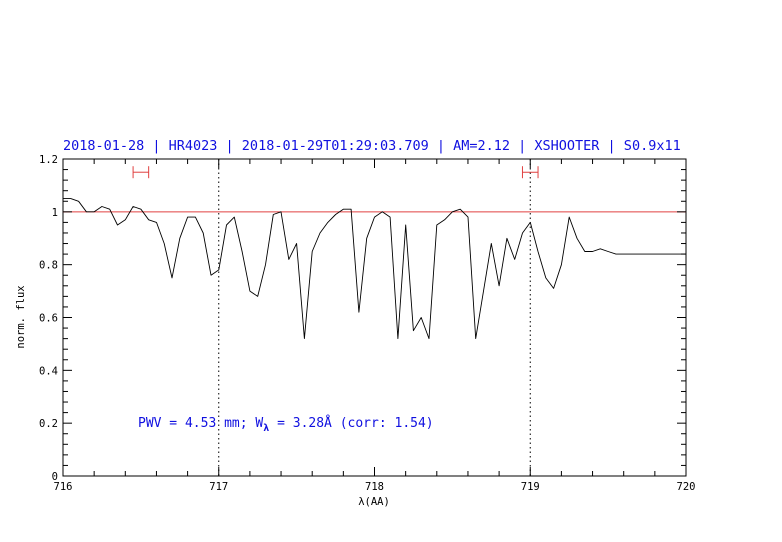  I want to click on x-tick-label: 719, so click(530, 487).